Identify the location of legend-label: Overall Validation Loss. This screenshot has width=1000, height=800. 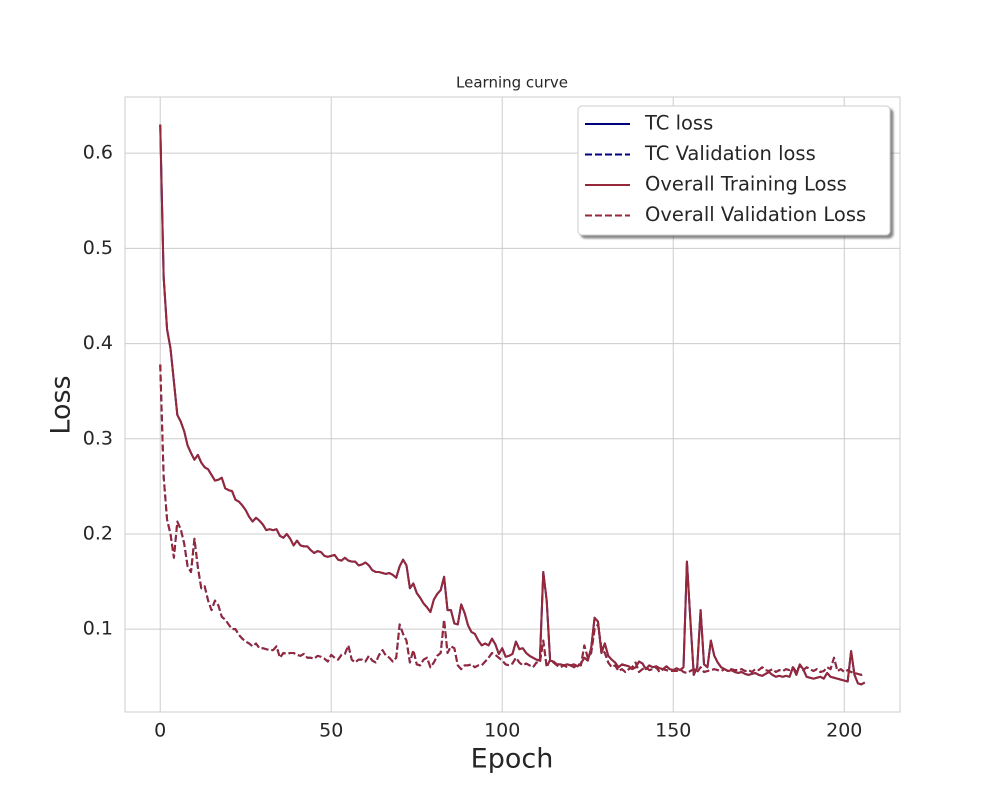
(755, 214).